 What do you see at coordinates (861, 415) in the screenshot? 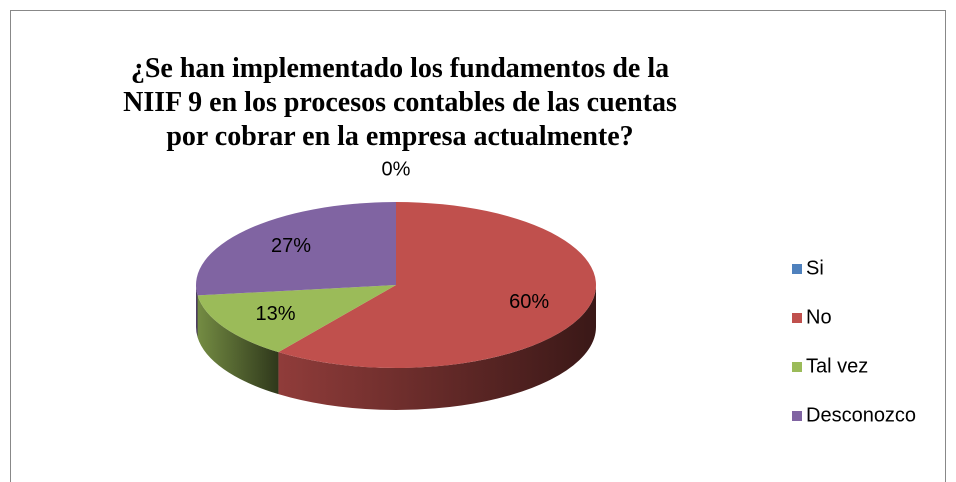
I see `legend-label: Desconozco` at bounding box center [861, 415].